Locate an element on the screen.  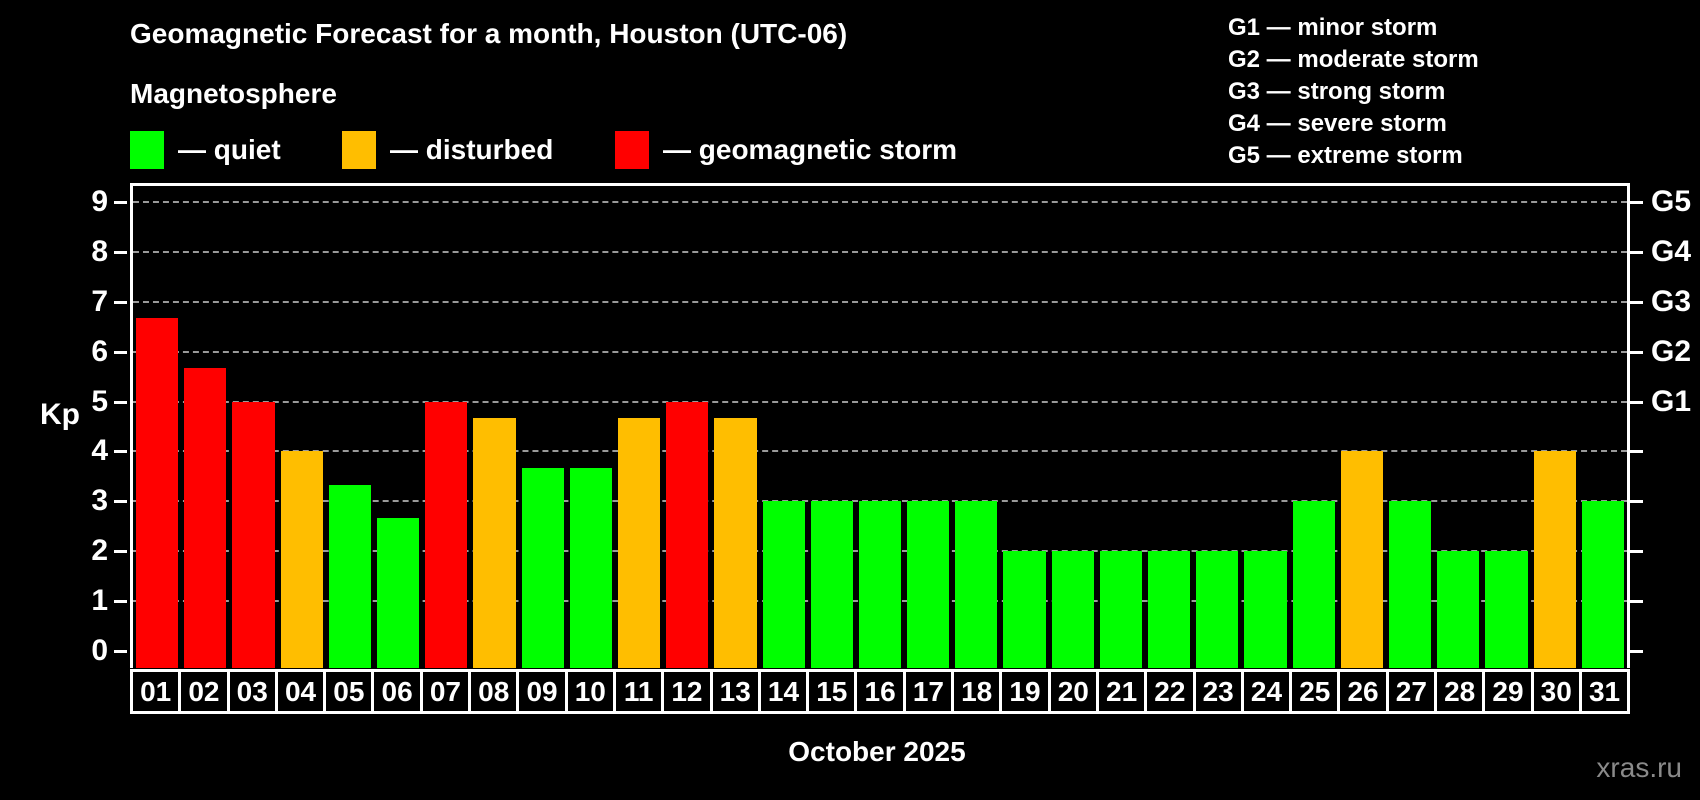
day-label-01: 01 is located at coordinates (156, 691).